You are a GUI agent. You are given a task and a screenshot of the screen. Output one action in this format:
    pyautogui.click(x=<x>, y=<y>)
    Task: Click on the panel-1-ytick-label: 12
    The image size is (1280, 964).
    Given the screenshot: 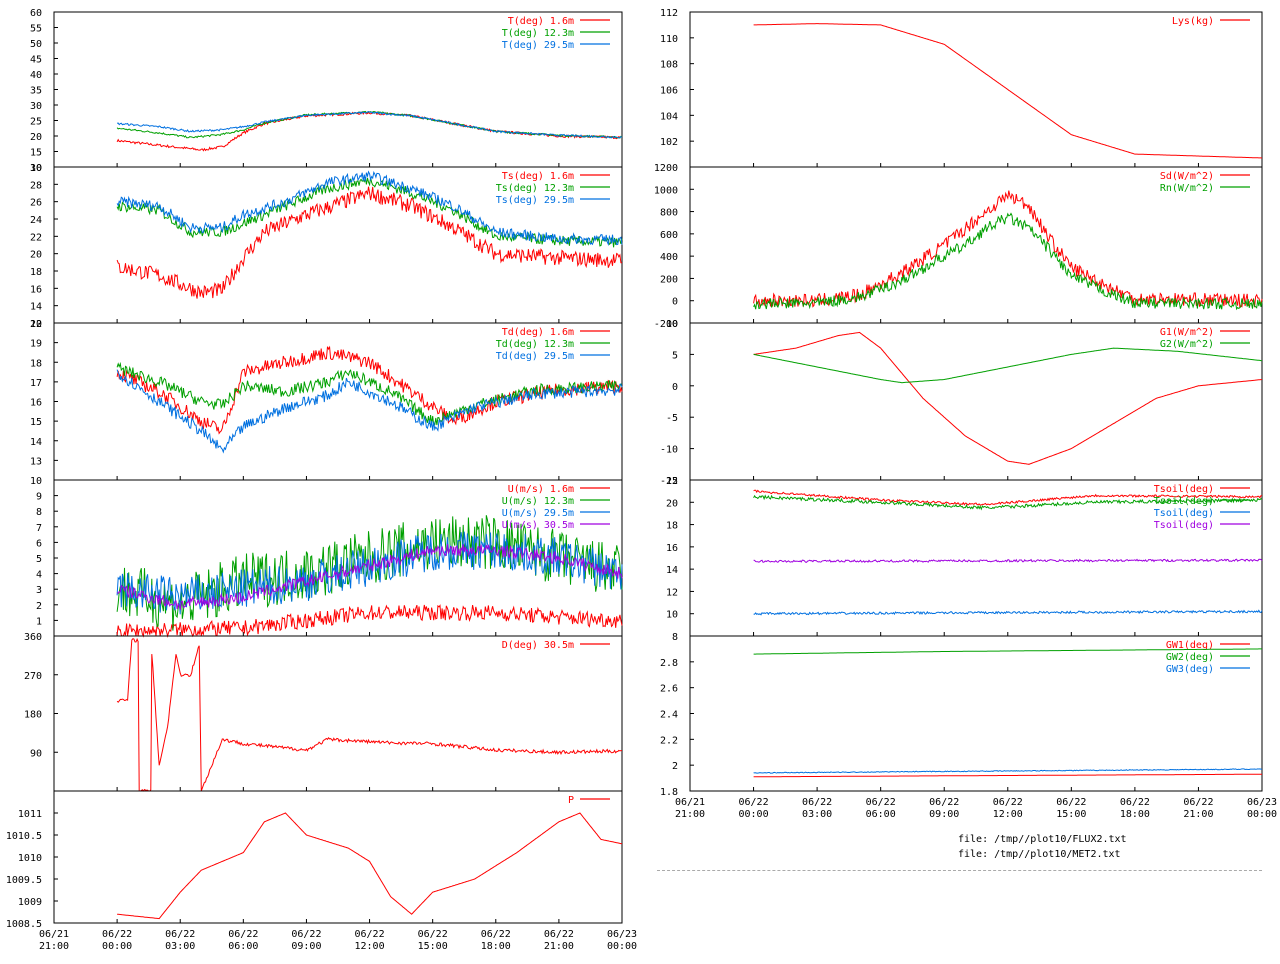 What is the action you would take?
    pyautogui.click(x=36, y=324)
    